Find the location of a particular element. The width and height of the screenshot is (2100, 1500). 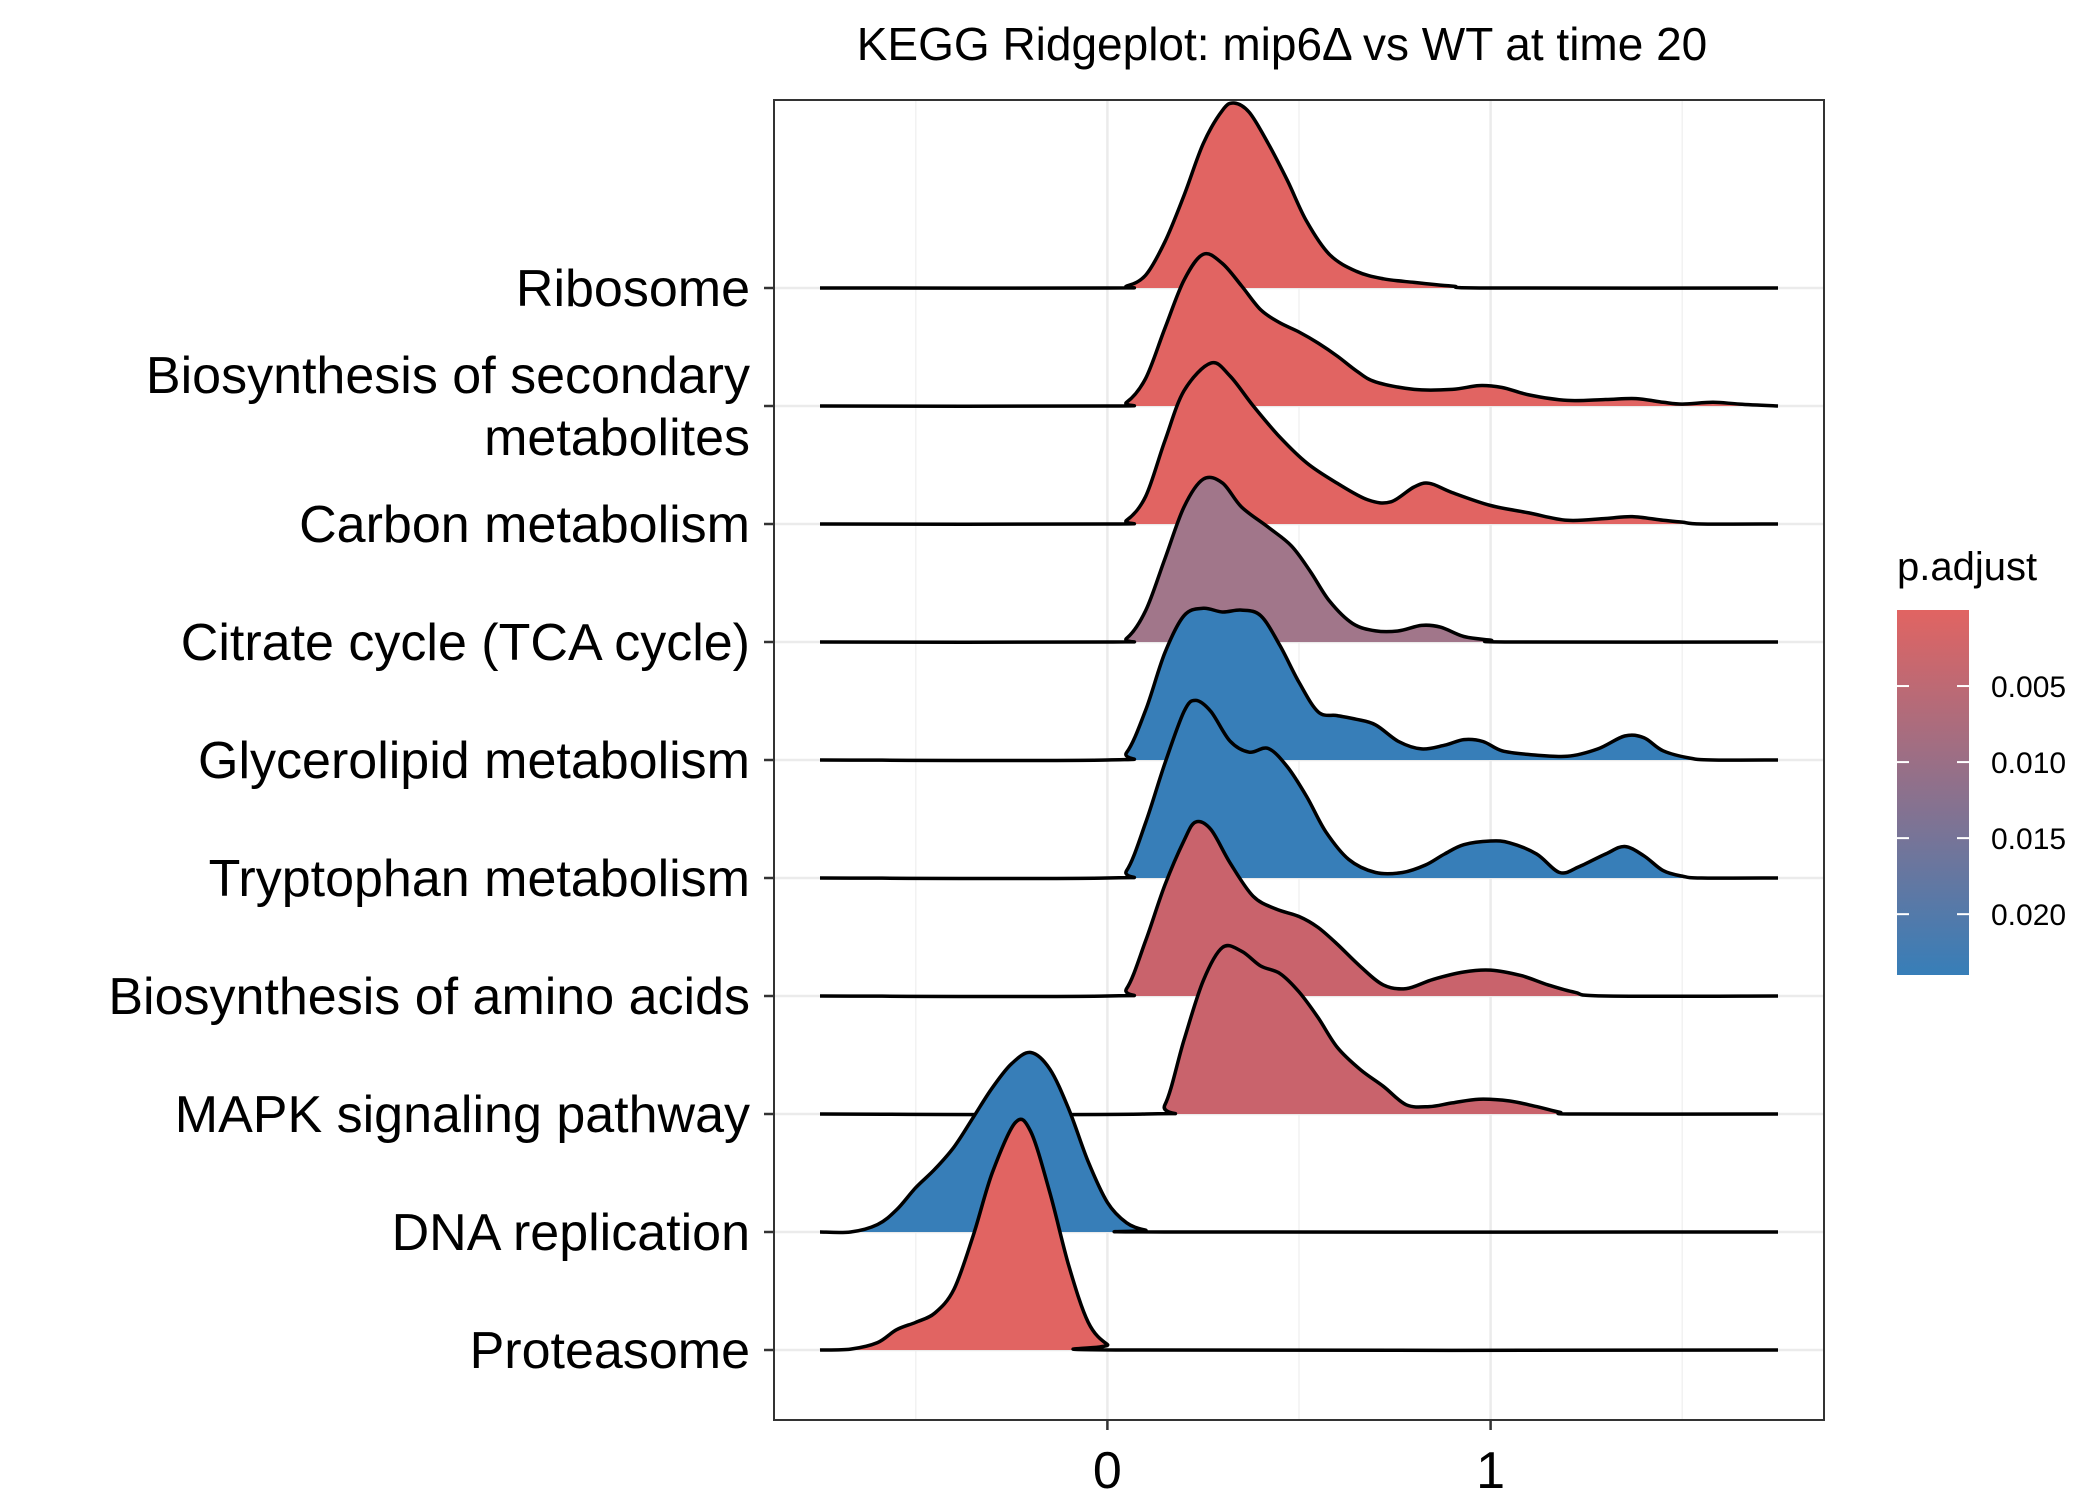

y-tick-label: DNA replication is located at coordinates (571, 1233).